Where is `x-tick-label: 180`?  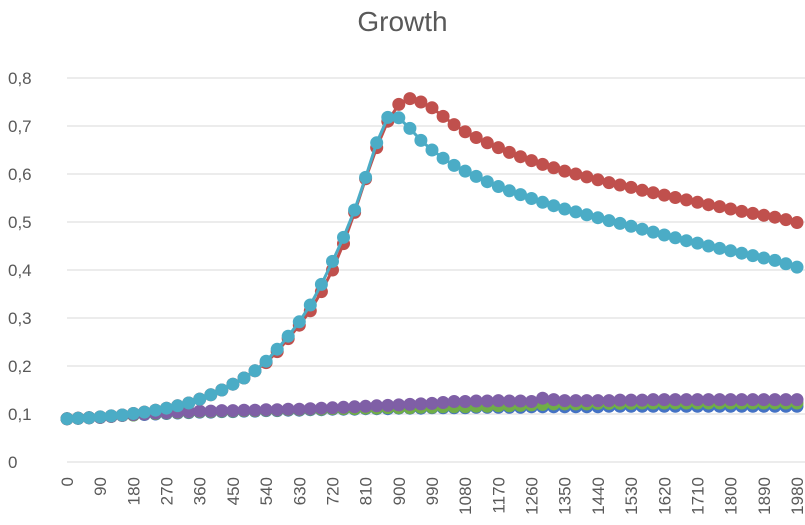 x-tick-label: 180 is located at coordinates (133, 491).